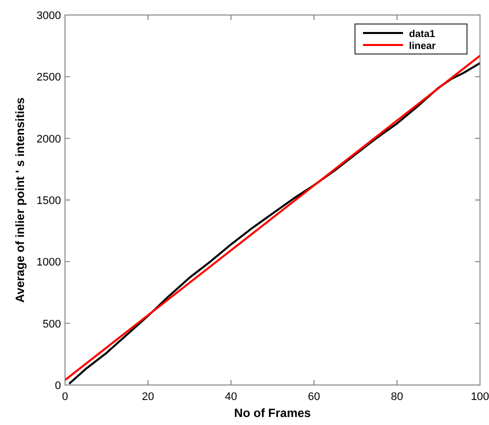 This screenshot has width=489, height=425. Describe the element at coordinates (48, 201) in the screenshot. I see `y-tick-label: 1500` at that location.